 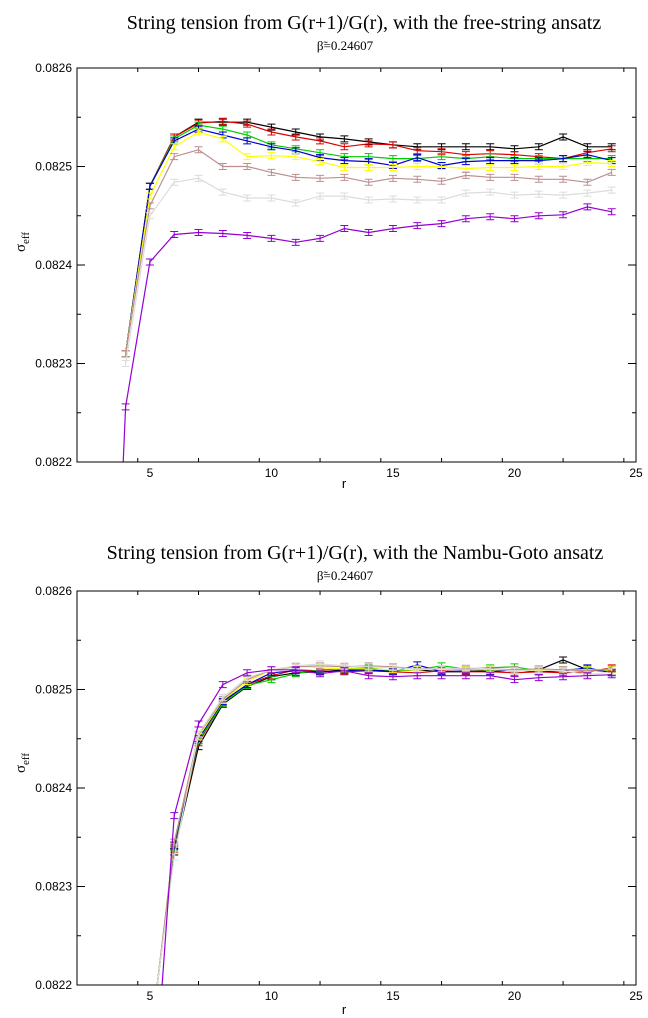 What do you see at coordinates (393, 996) in the screenshot?
I see `chart-2-x-tick-label: 15` at bounding box center [393, 996].